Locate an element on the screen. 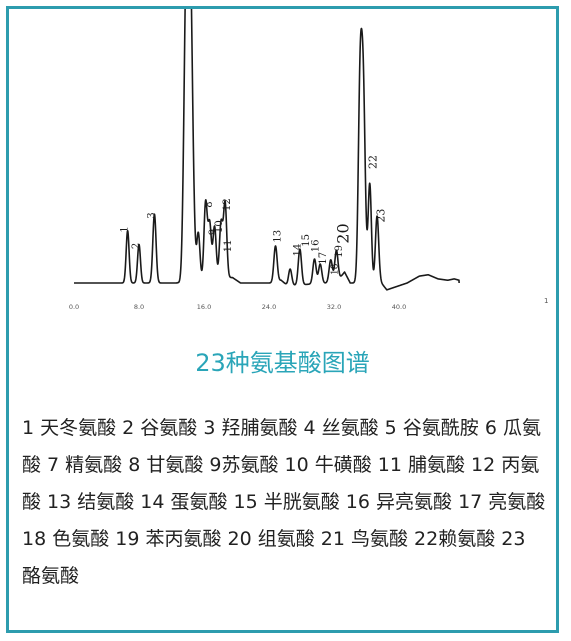  peak-label-1: 1 is located at coordinates (125, 229).